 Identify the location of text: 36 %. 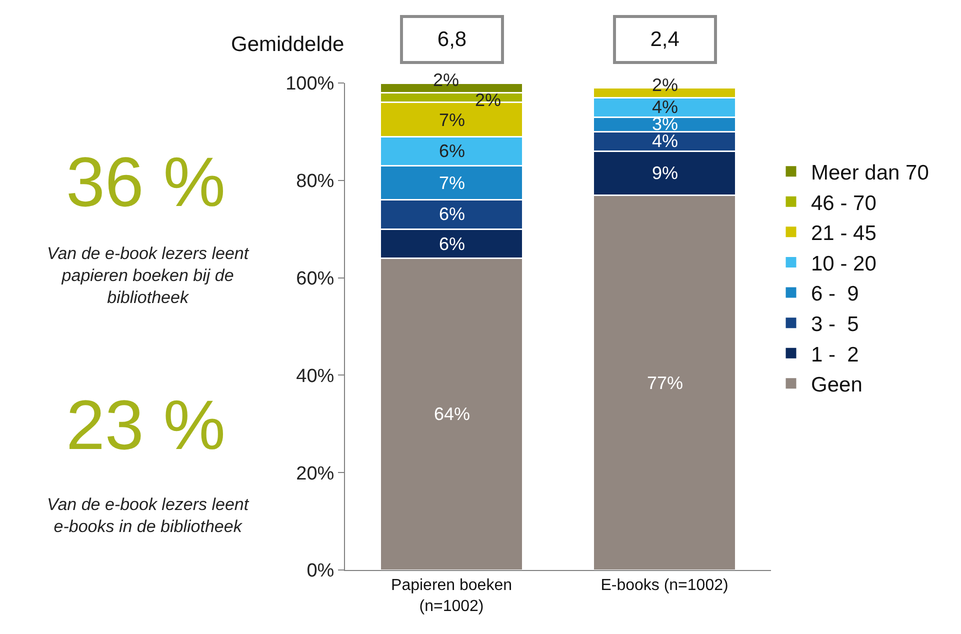
(146, 182).